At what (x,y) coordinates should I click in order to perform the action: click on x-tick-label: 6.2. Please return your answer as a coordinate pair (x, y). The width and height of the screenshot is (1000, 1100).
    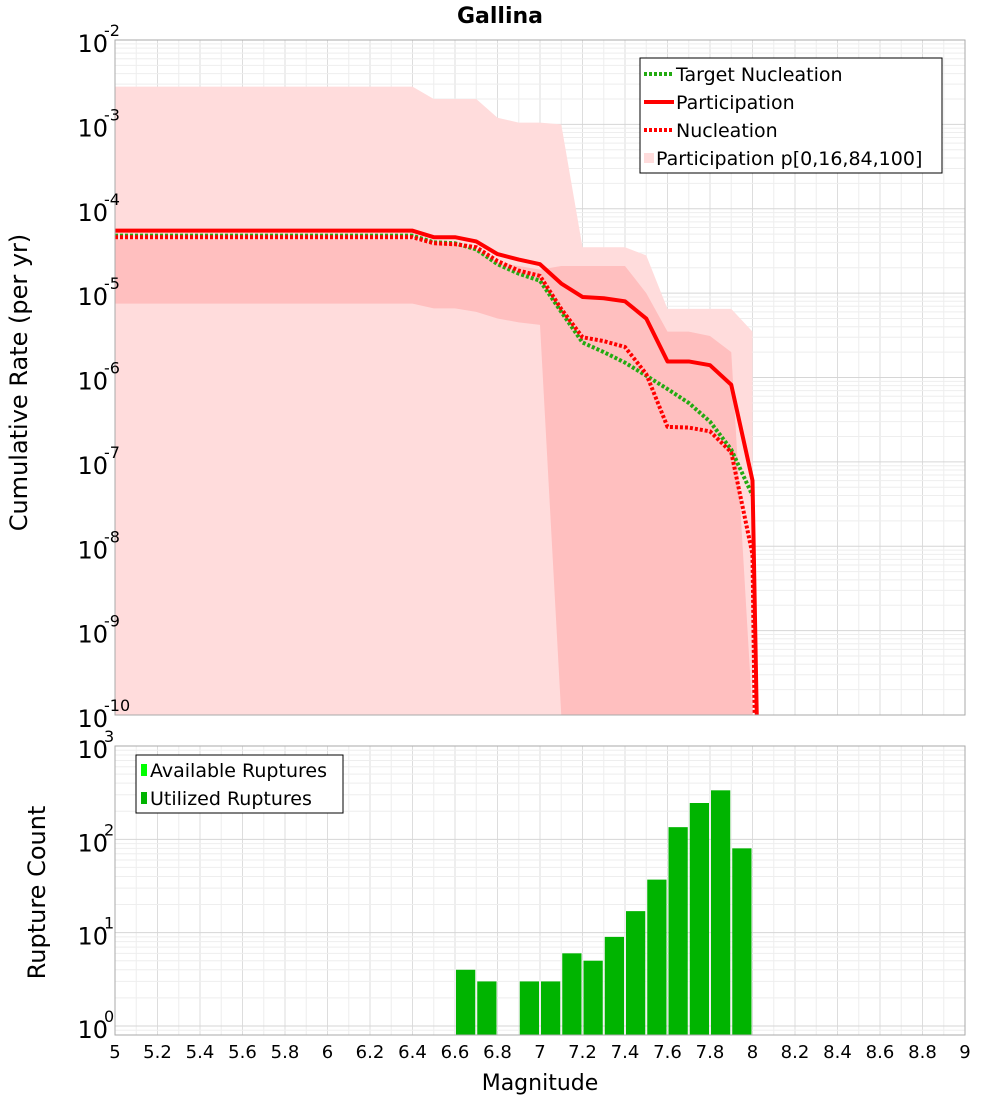
    Looking at the image, I should click on (370, 1052).